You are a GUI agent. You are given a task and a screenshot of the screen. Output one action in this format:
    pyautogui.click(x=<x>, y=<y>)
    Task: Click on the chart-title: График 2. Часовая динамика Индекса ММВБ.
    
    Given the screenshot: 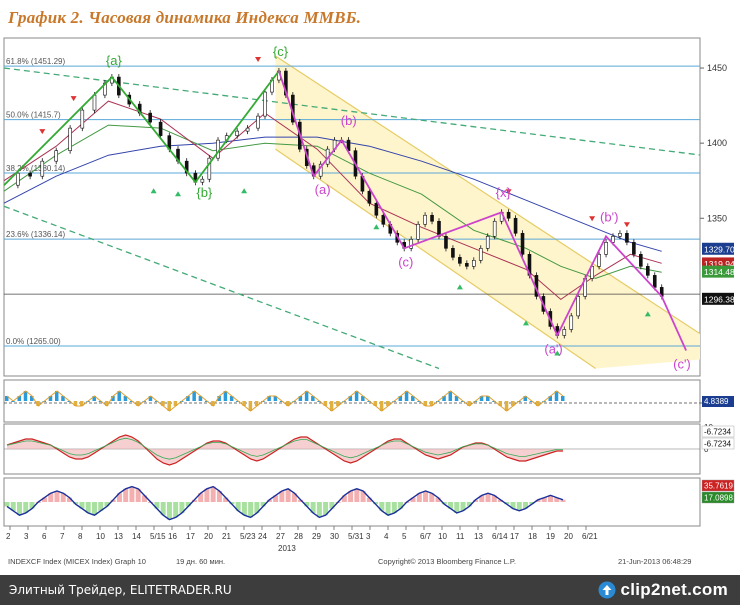 What is the action you would take?
    pyautogui.click(x=185, y=17)
    